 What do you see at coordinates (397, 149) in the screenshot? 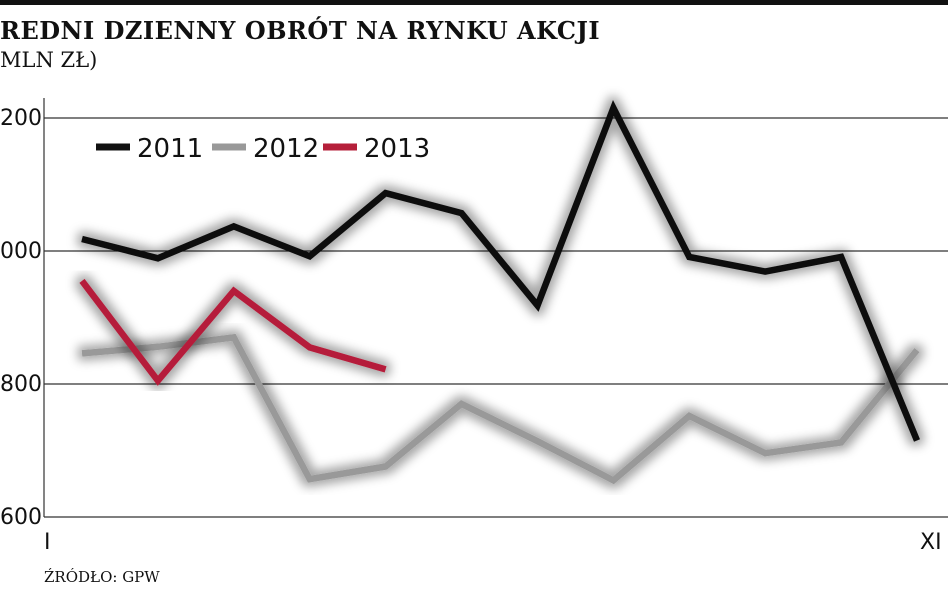
I see `legend-label-2013: 2013` at bounding box center [397, 149].